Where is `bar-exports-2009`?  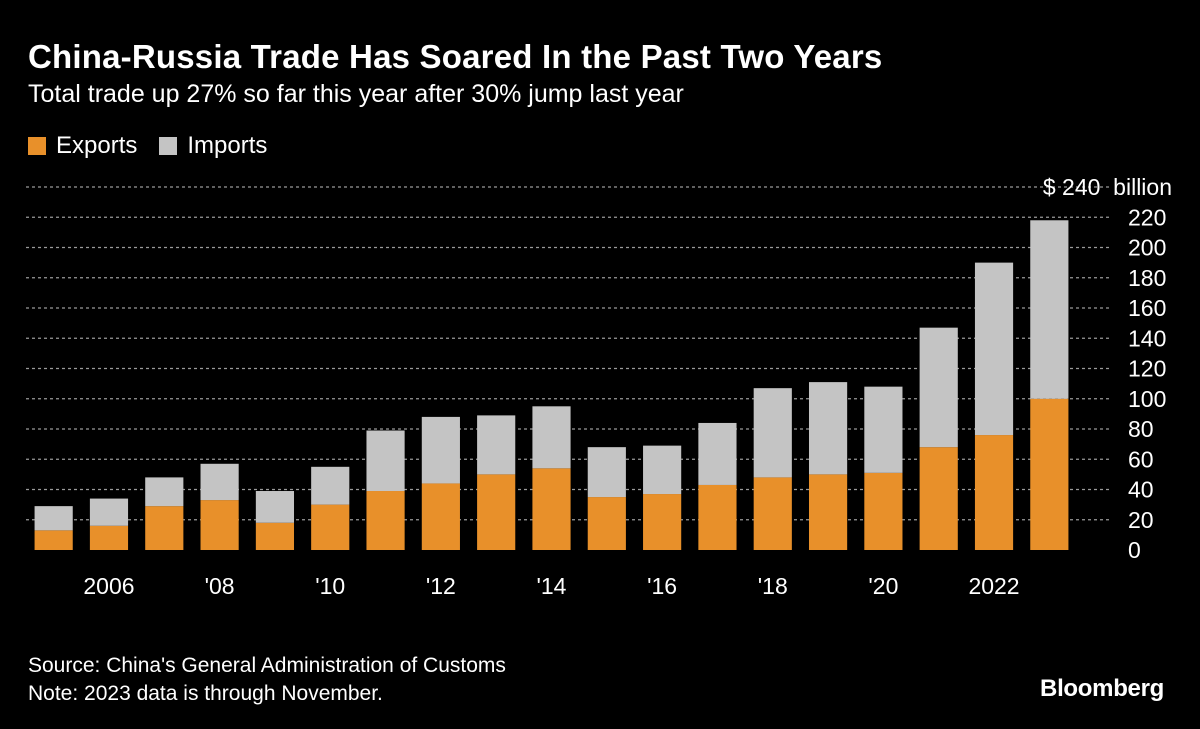
bar-exports-2009 is located at coordinates (275, 536).